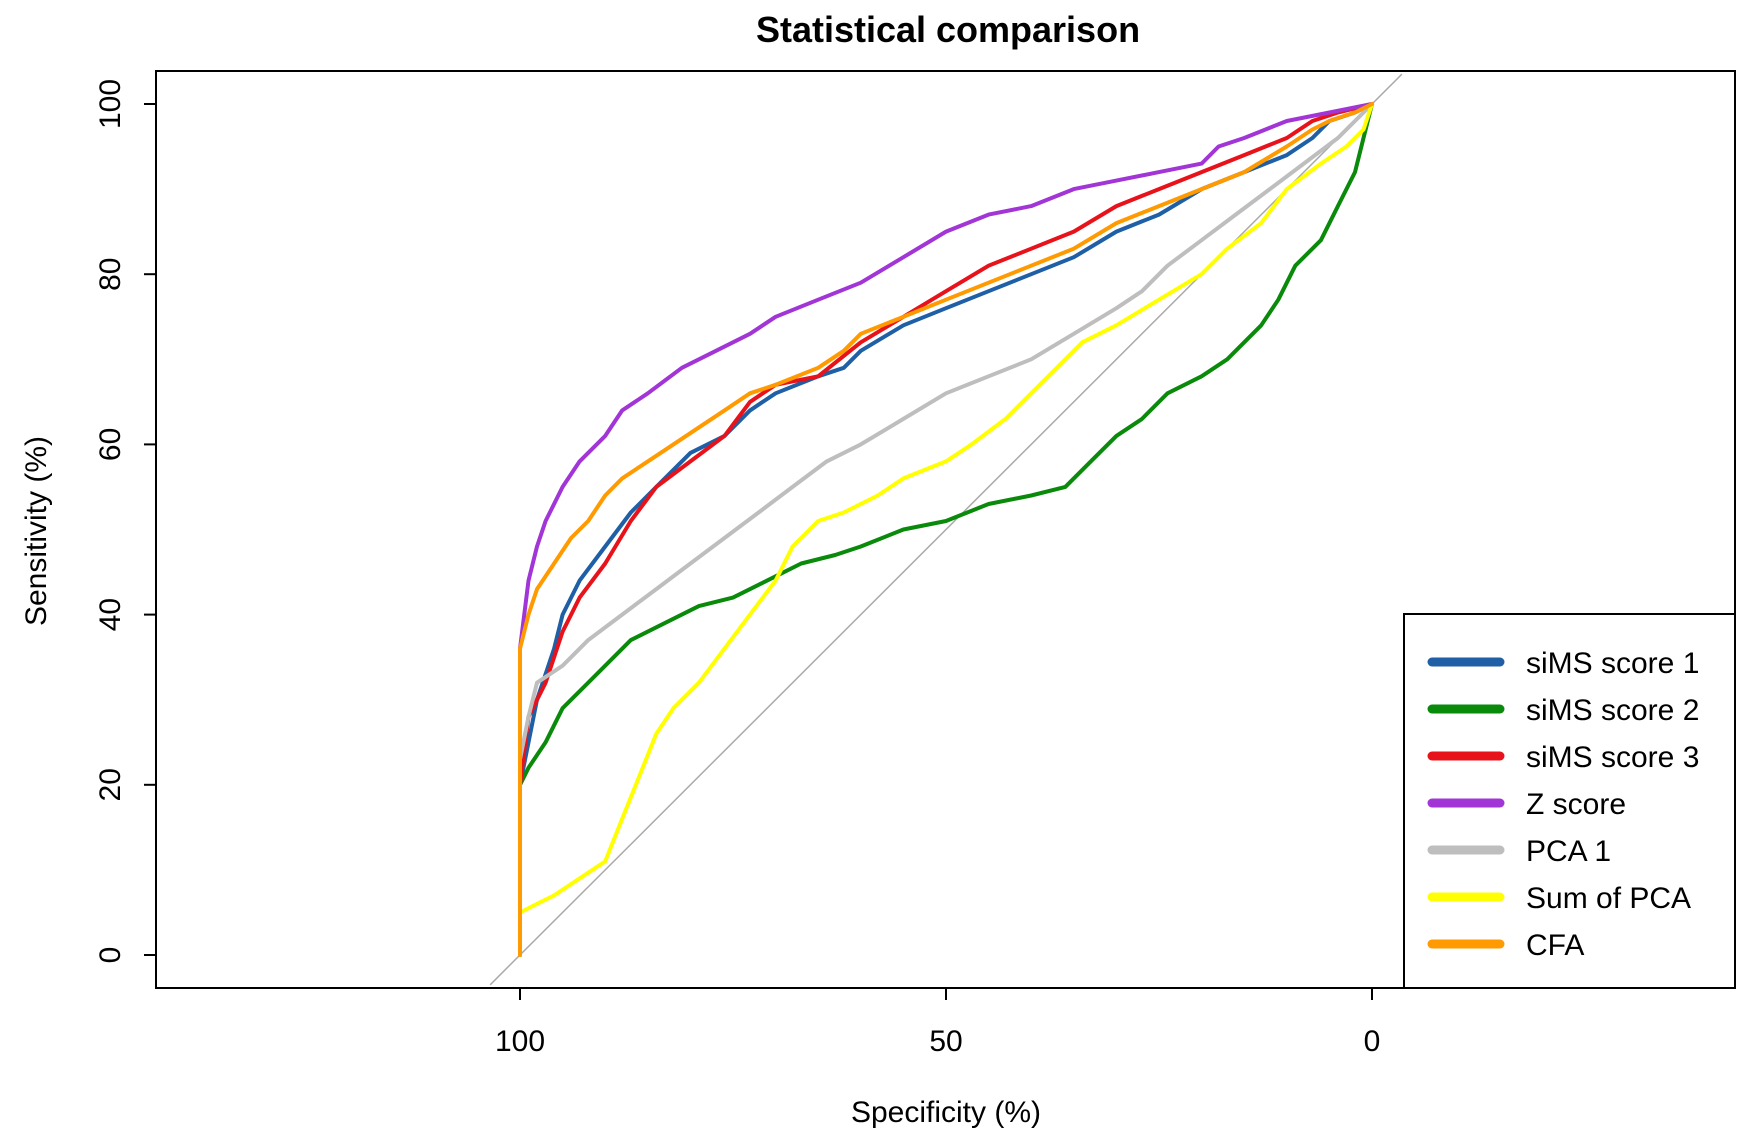 The image size is (1744, 1143). What do you see at coordinates (110, 784) in the screenshot?
I see `y-tick-label: 20` at bounding box center [110, 784].